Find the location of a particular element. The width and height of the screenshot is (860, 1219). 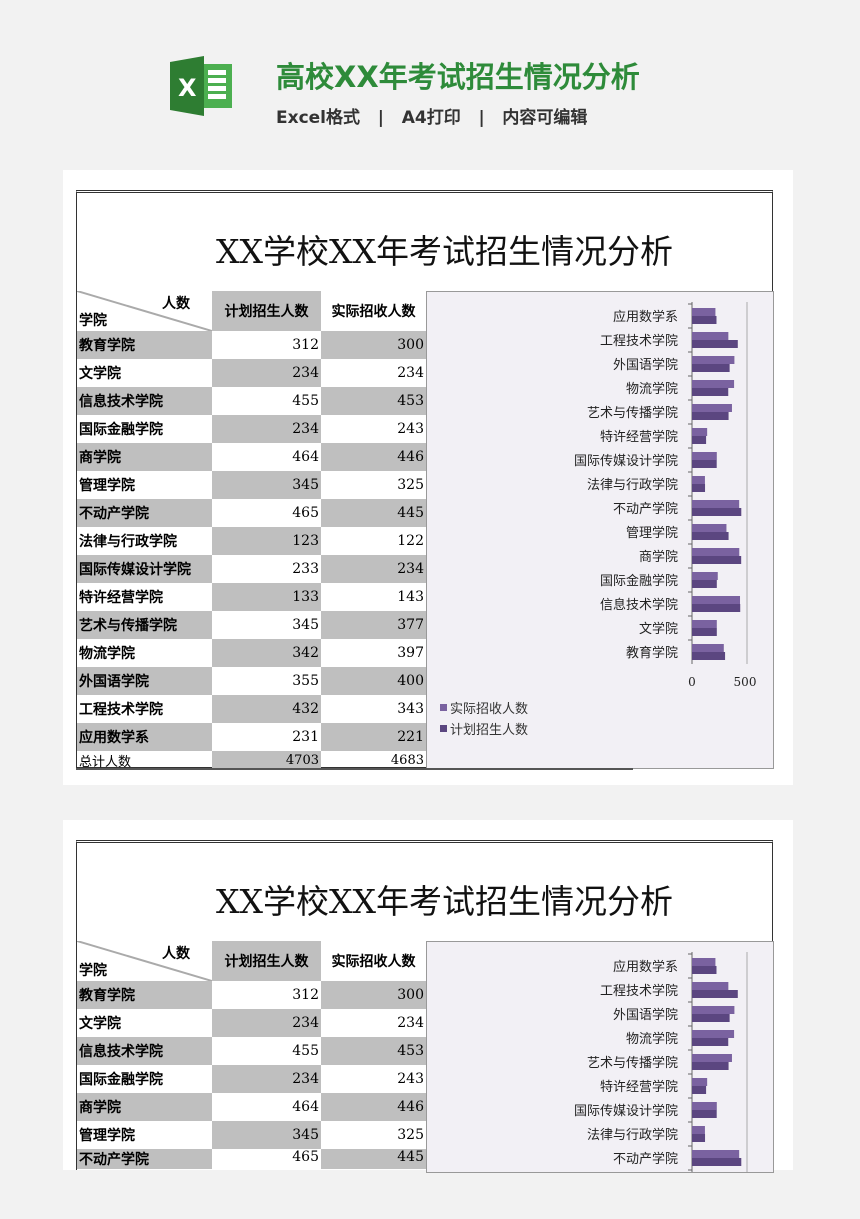

category-label: 商学院 is located at coordinates (658, 557).